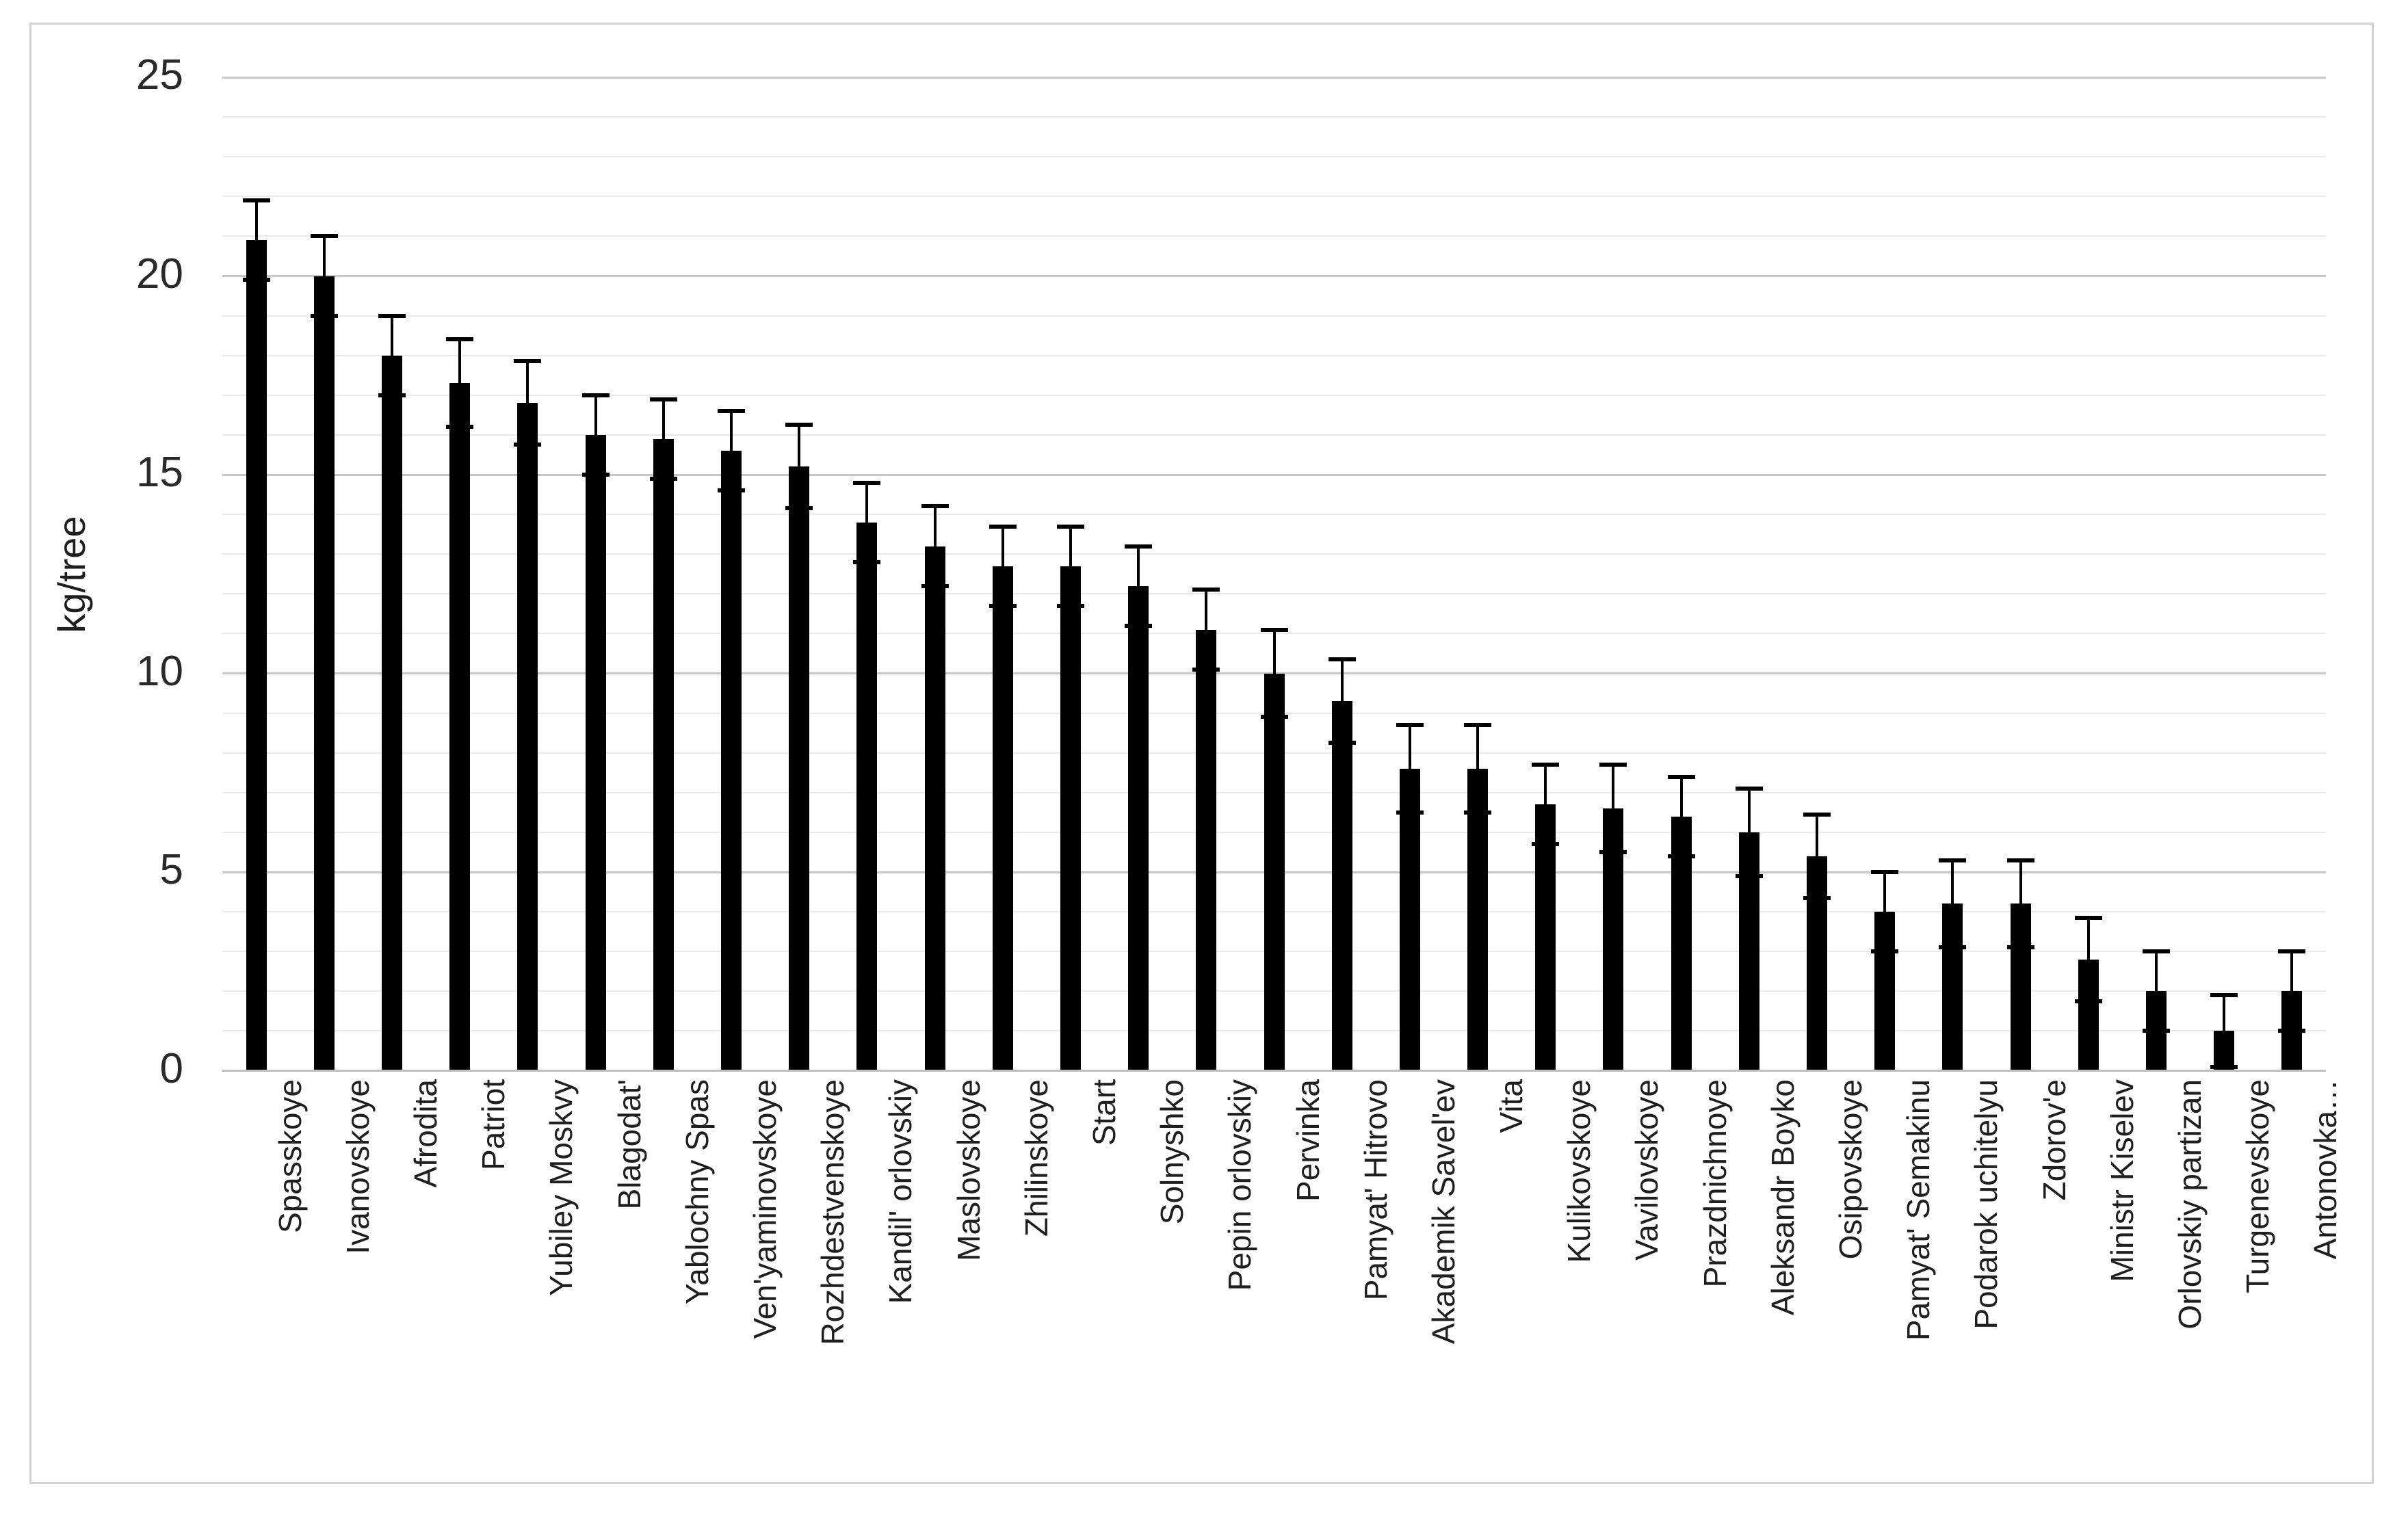 This screenshot has height=1517, width=2408. I want to click on x-category-label: Zhilinskoye, so click(1036, 1158).